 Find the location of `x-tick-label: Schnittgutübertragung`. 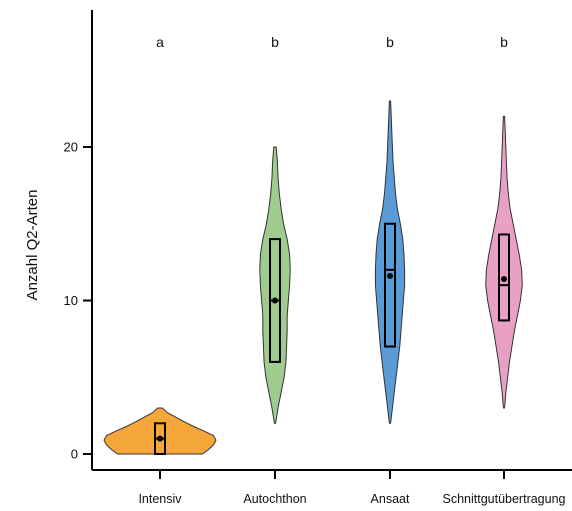

x-tick-label: Schnittgutübertragung is located at coordinates (503, 499).